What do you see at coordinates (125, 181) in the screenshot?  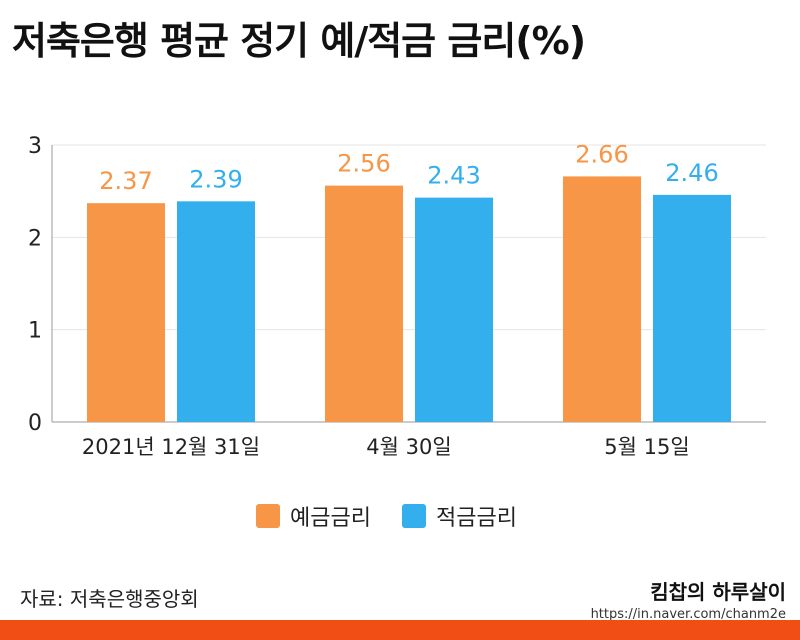 I see `data-label: 2.37` at bounding box center [125, 181].